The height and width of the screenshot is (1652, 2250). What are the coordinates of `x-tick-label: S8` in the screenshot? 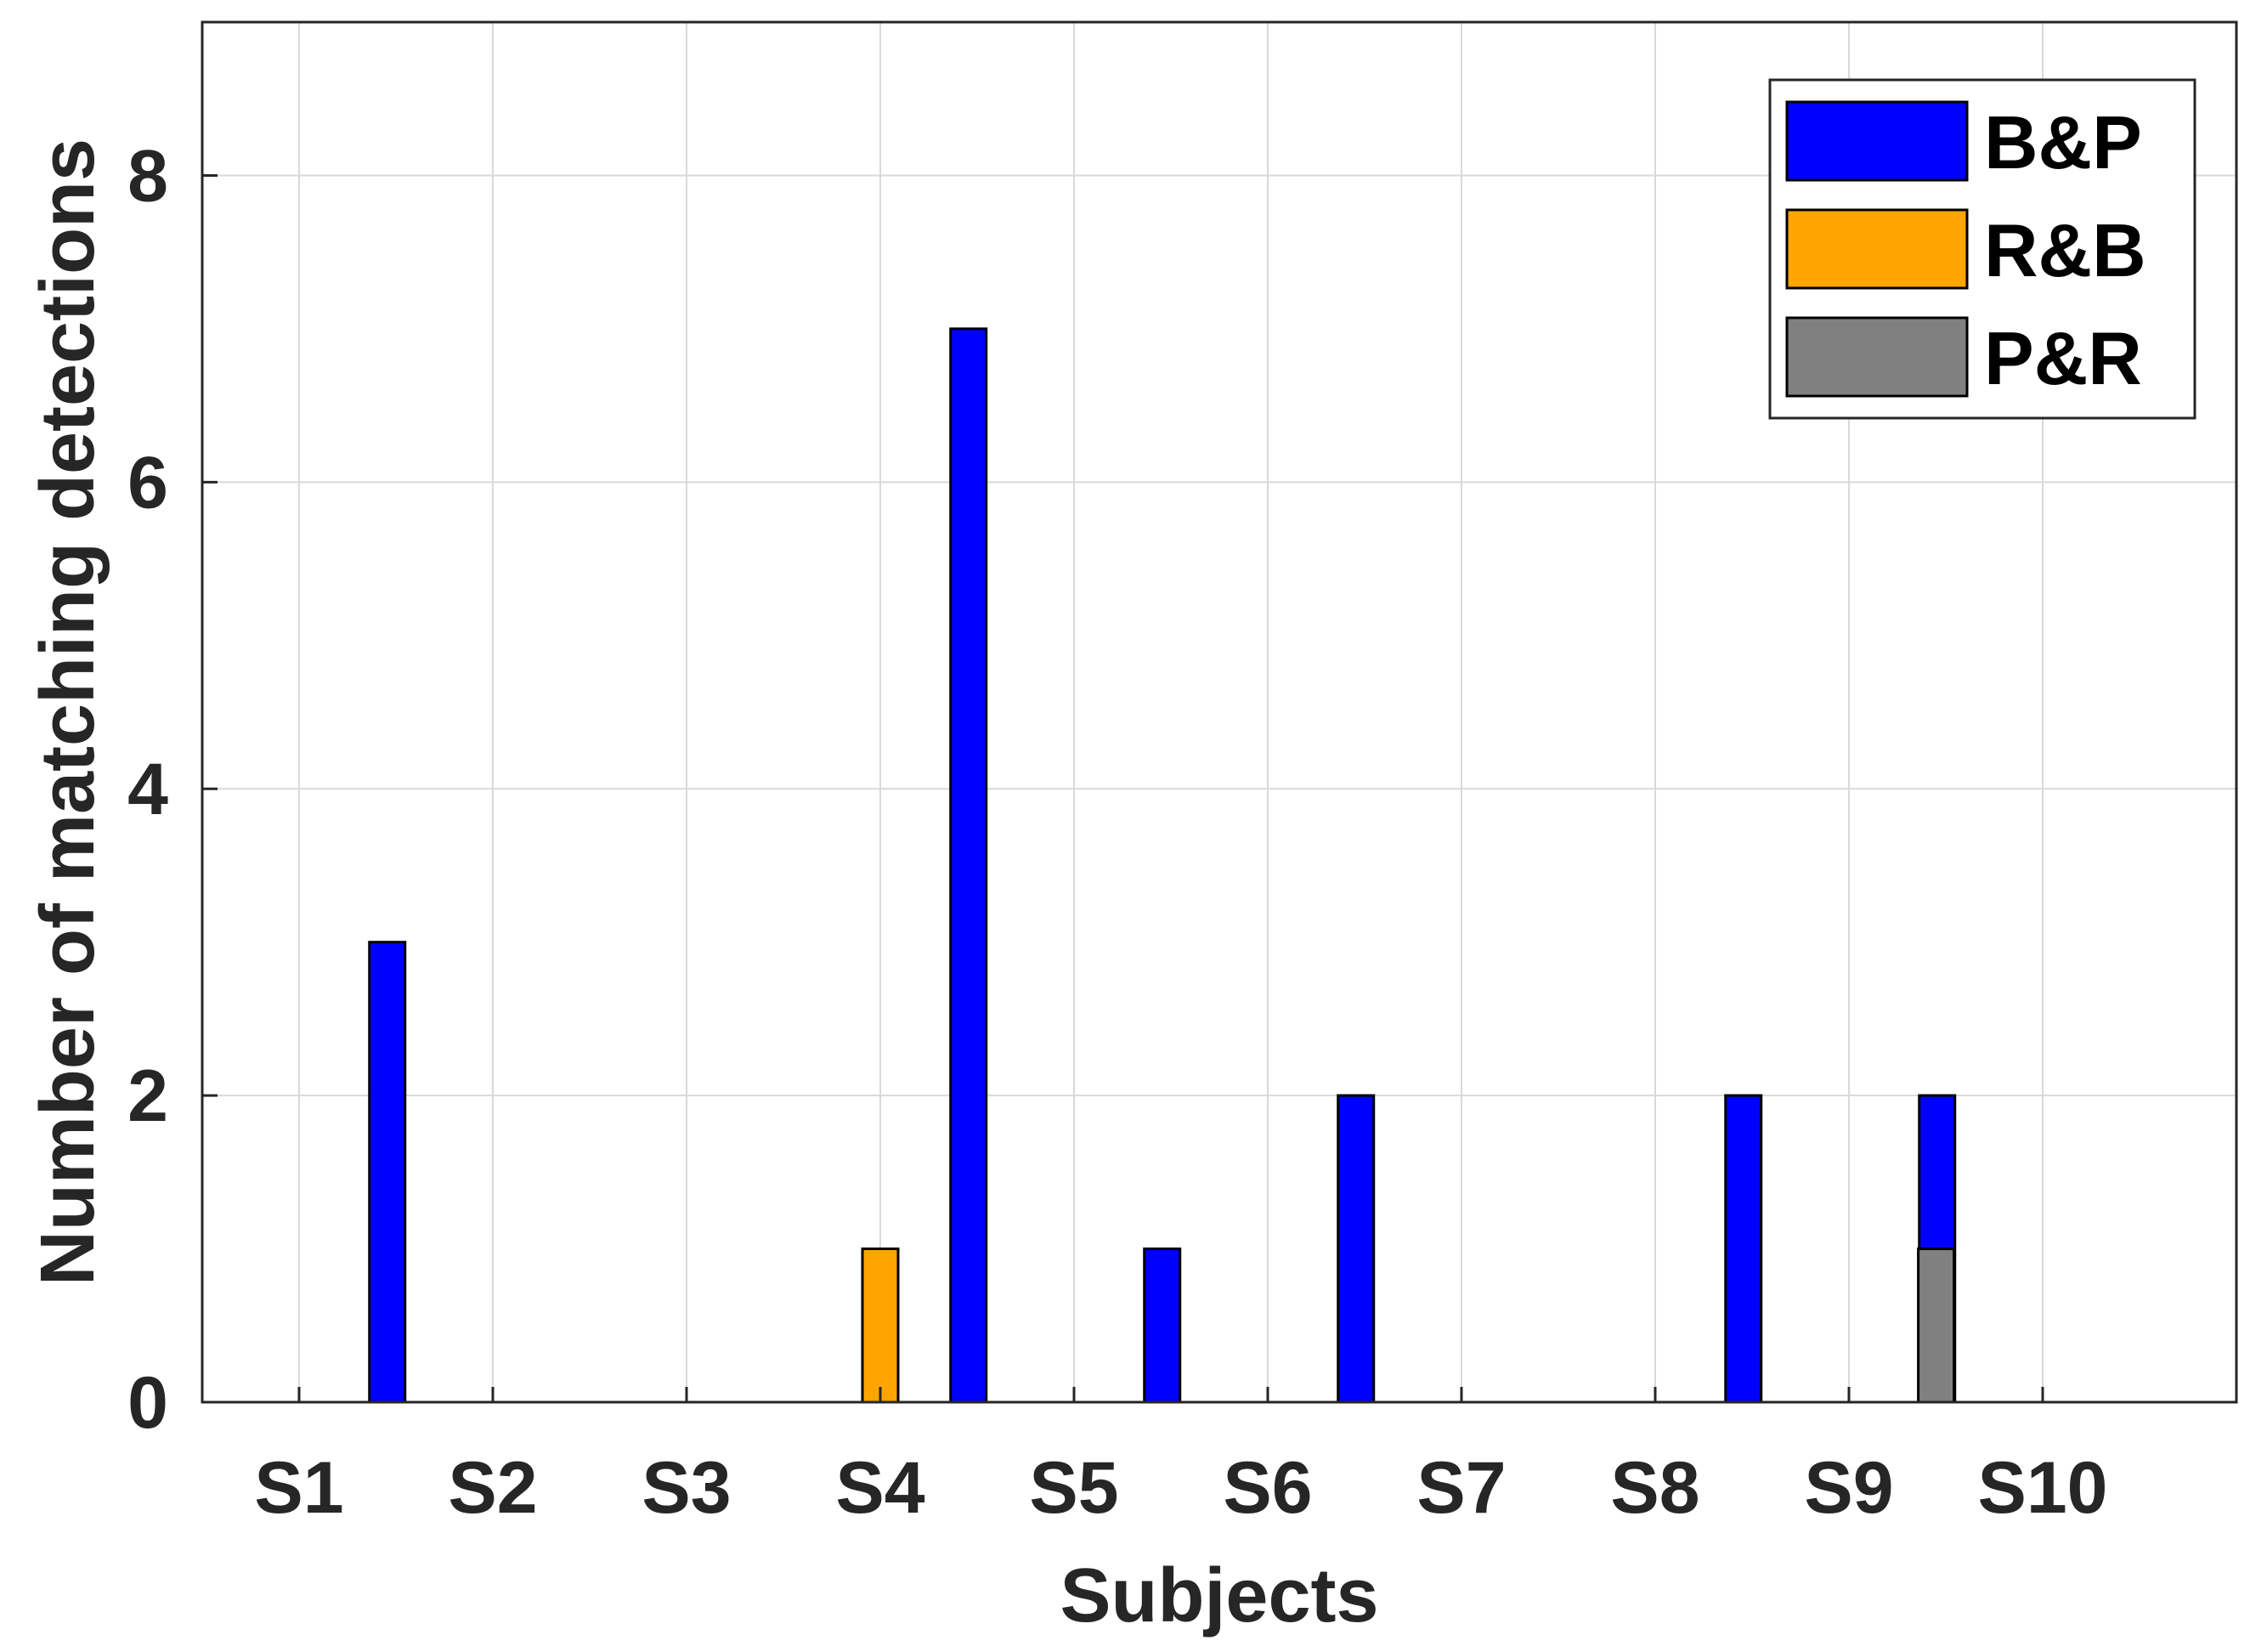 It's located at (1654, 1488).